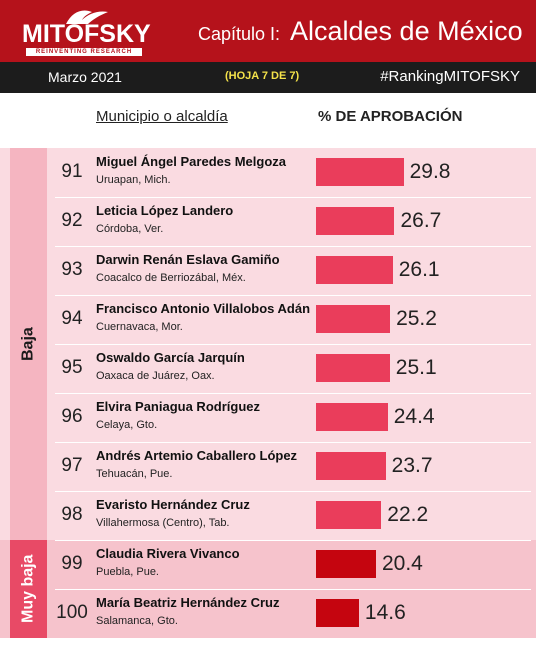 Image resolution: width=536 pixels, height=645 pixels. I want to click on mayor-name: Francisco Antonio Villalobos Adán, so click(203, 308).